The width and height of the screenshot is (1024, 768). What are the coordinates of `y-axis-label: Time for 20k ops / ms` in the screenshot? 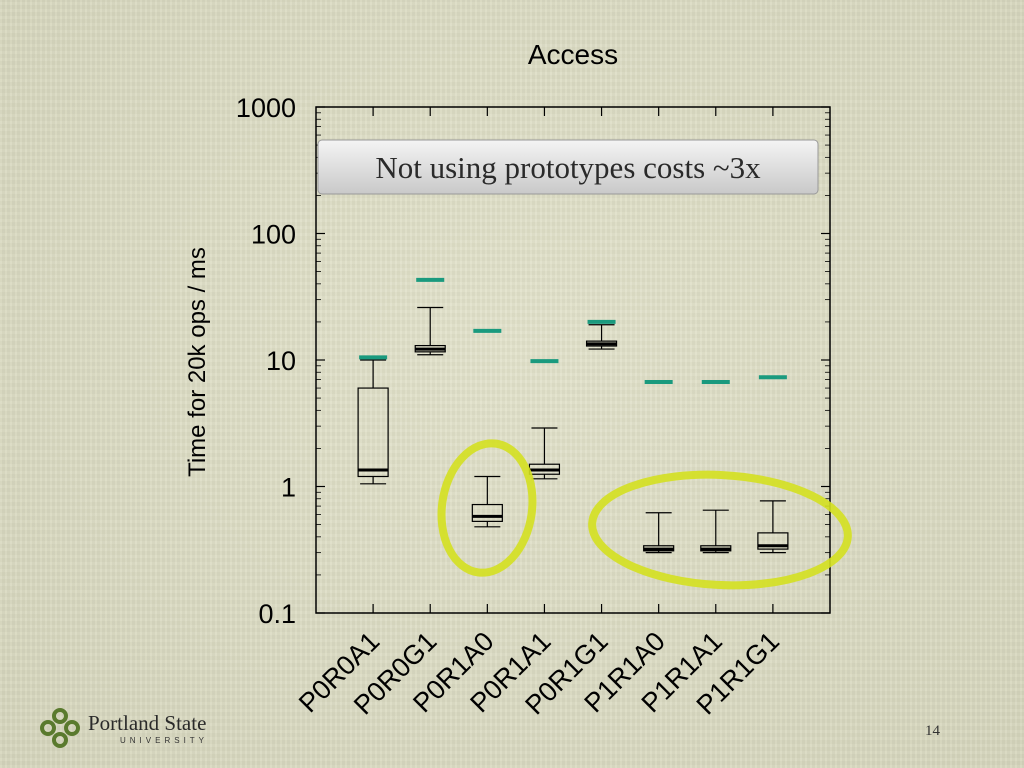 It's located at (197, 362).